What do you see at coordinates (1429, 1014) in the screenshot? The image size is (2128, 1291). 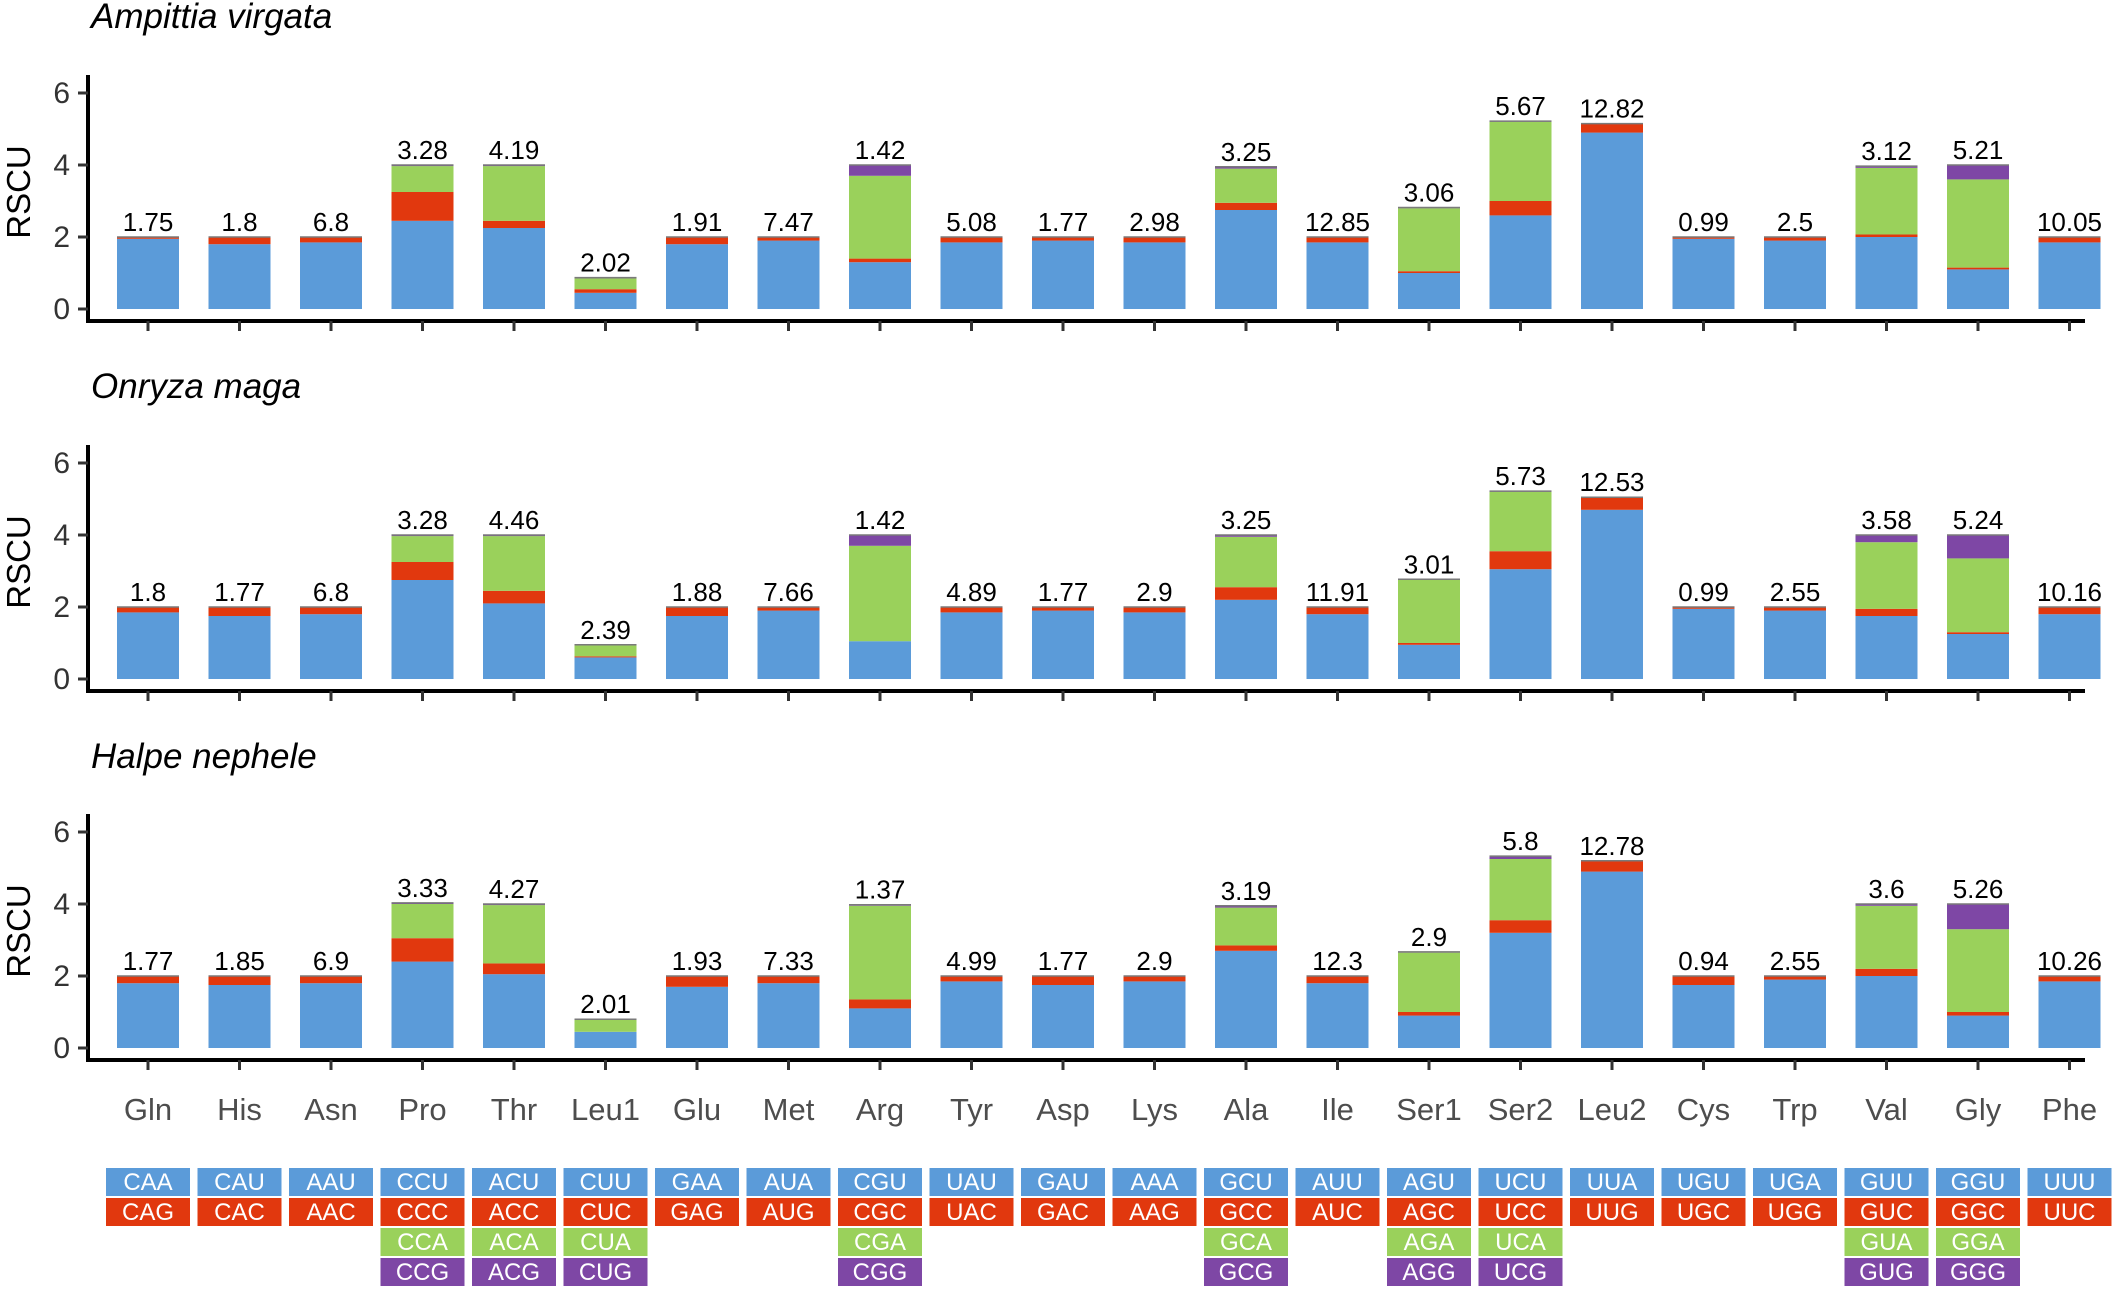 I see `bar-segment-ser1-agc` at bounding box center [1429, 1014].